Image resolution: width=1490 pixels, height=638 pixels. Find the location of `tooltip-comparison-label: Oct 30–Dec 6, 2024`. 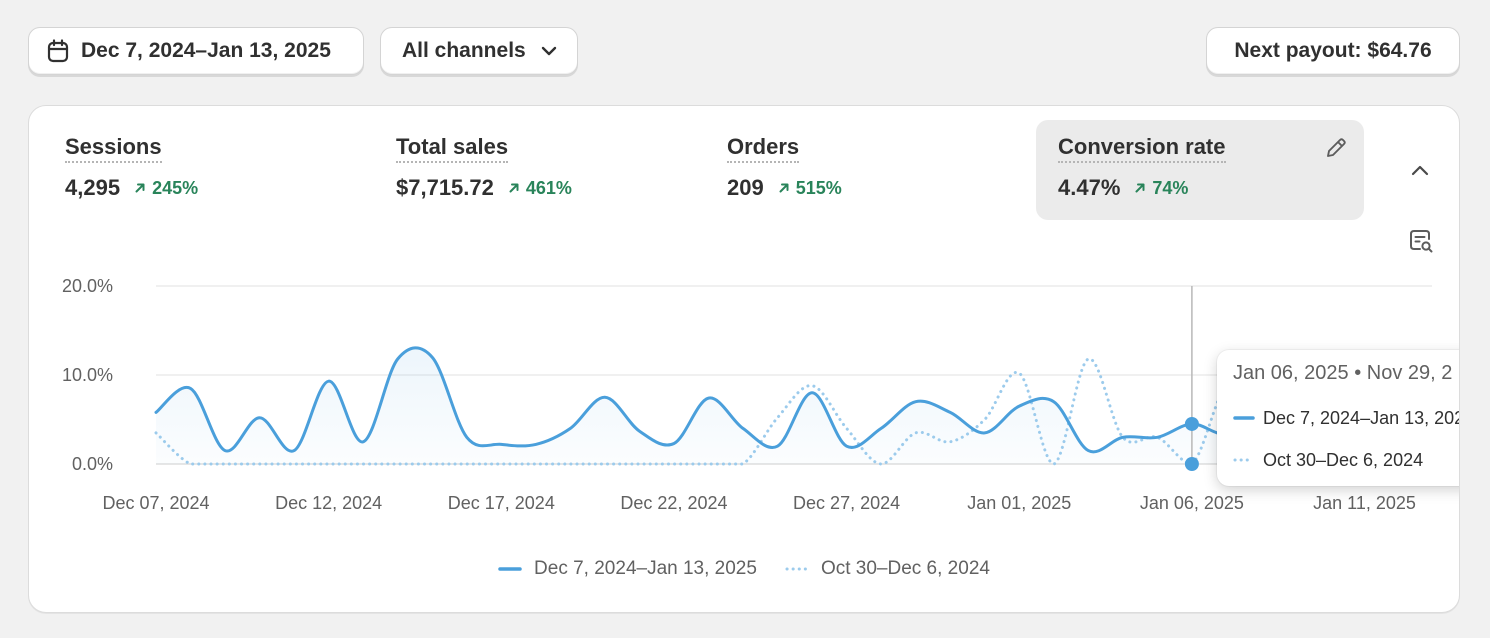

tooltip-comparison-label: Oct 30–Dec 6, 2024 is located at coordinates (1343, 459).